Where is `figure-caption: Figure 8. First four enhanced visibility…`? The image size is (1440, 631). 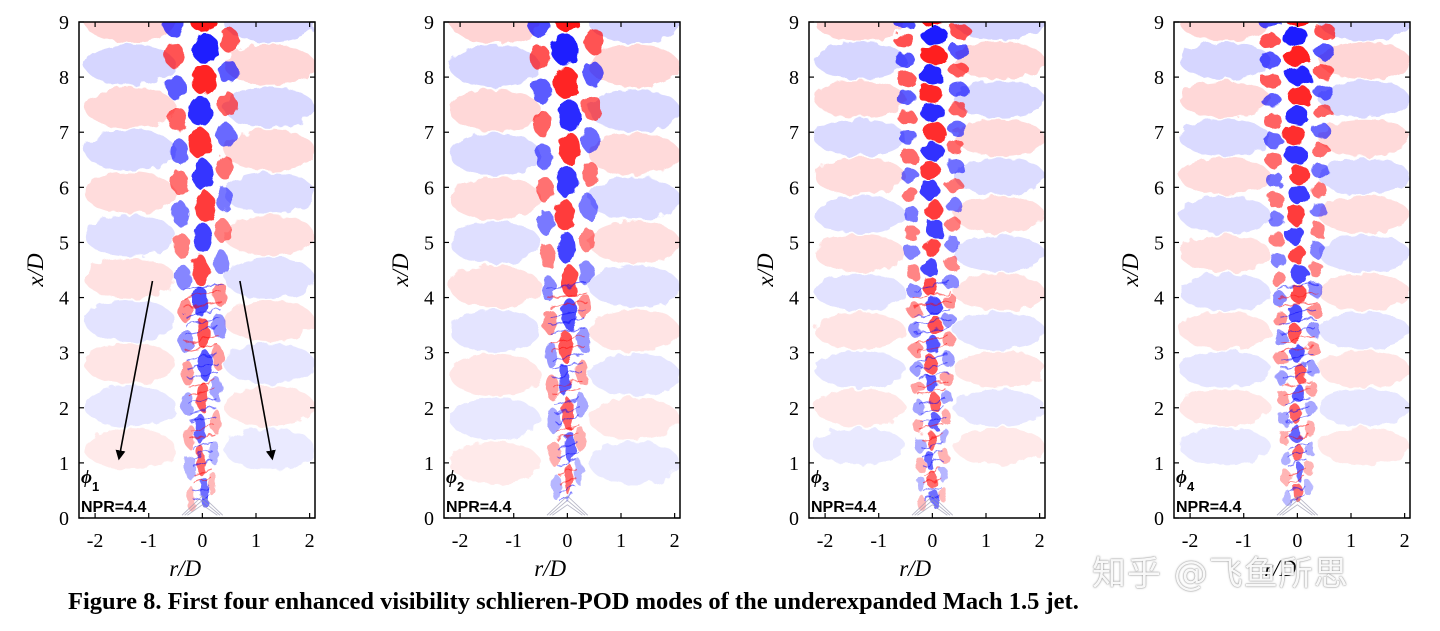 figure-caption: Figure 8. First four enhanced visibility… is located at coordinates (573, 601).